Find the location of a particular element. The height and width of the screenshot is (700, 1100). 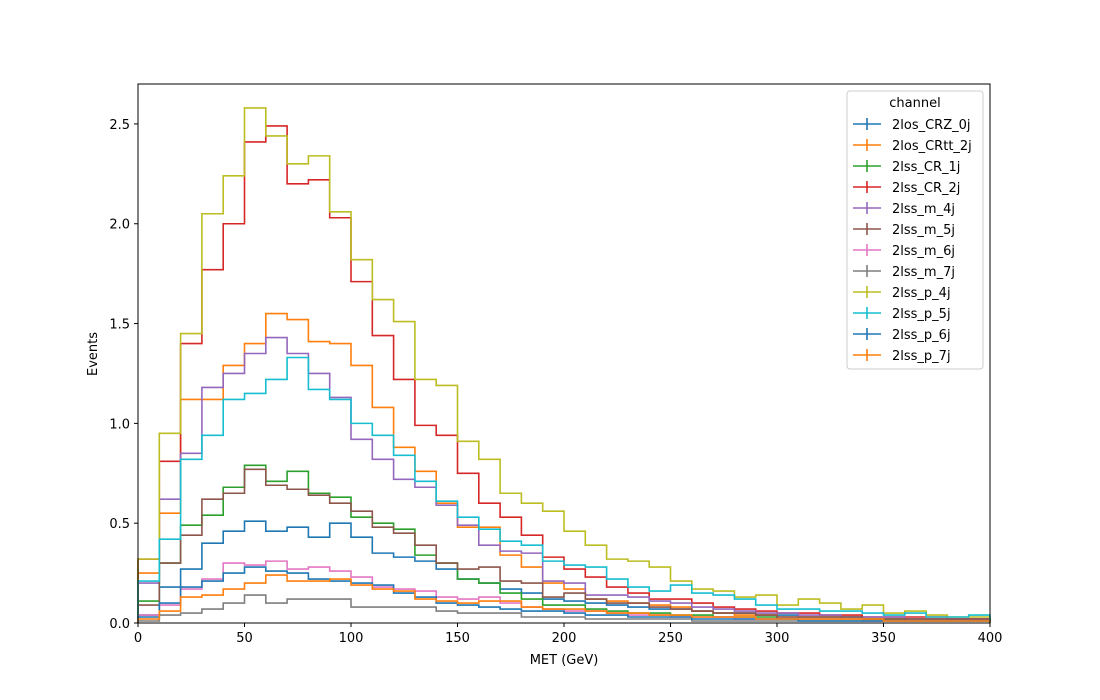

legend-entry: 2lss_p_4j is located at coordinates (902, 293).